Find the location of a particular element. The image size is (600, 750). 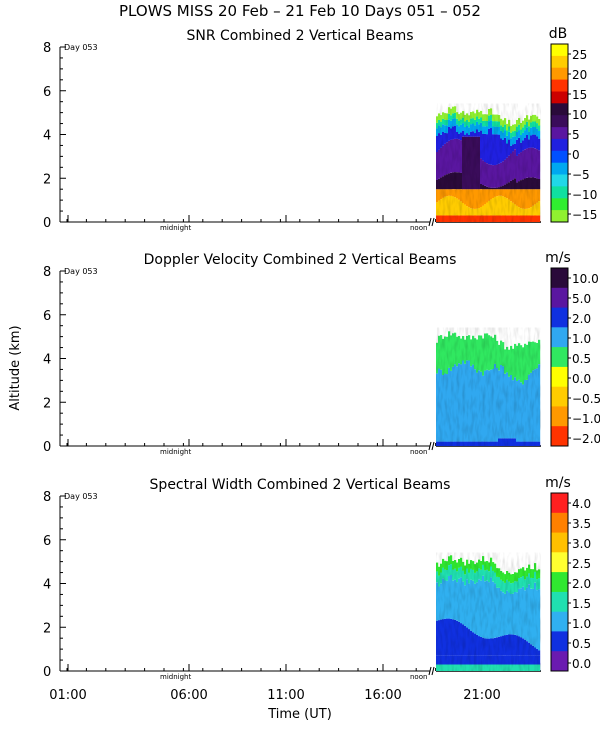

colorbar-unit: dB is located at coordinates (558, 34).